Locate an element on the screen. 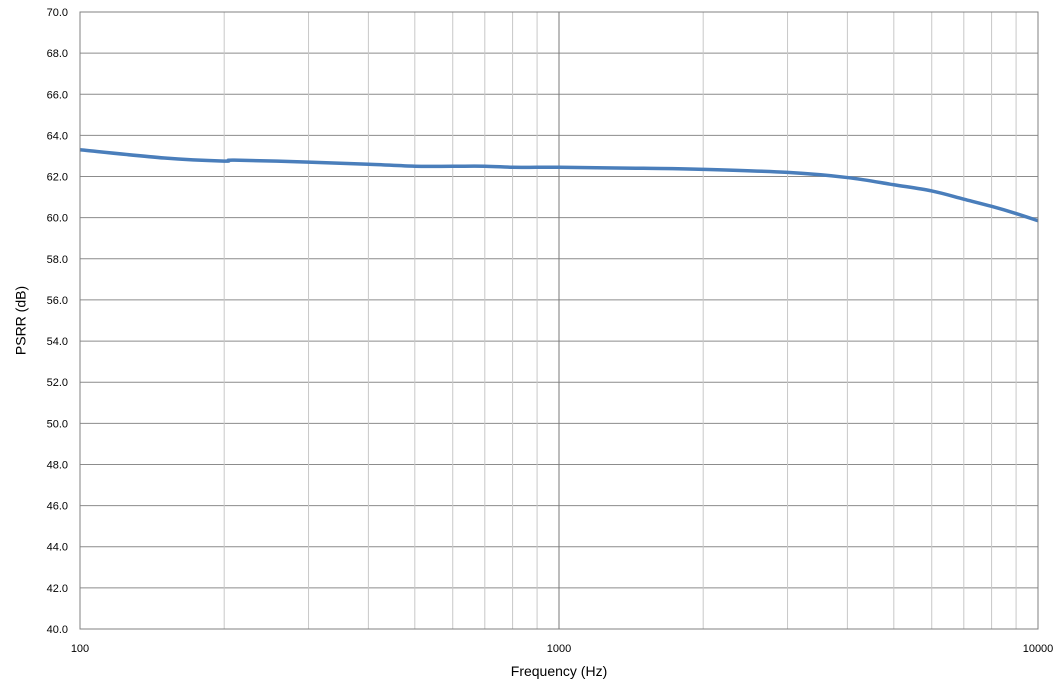  y-axis-title: PSRR (dB) is located at coordinates (21, 320).